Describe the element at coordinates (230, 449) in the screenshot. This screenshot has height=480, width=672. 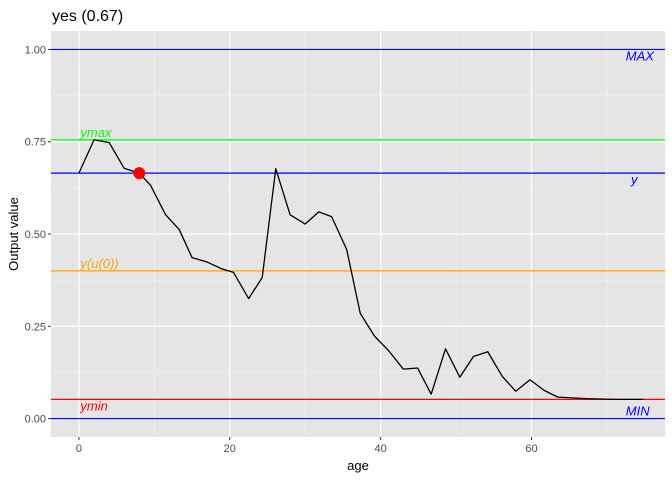
I see `x-tick-label: 20` at that location.